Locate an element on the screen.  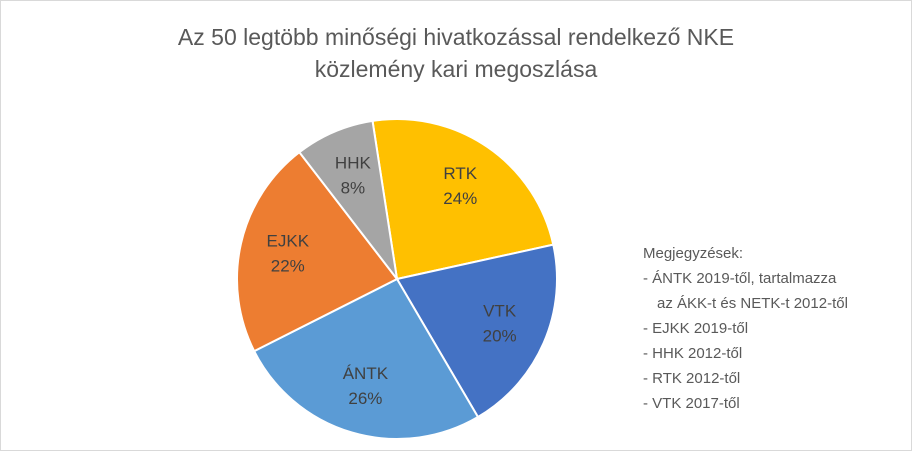
note-line: - HHK 2012-től is located at coordinates (693, 353).